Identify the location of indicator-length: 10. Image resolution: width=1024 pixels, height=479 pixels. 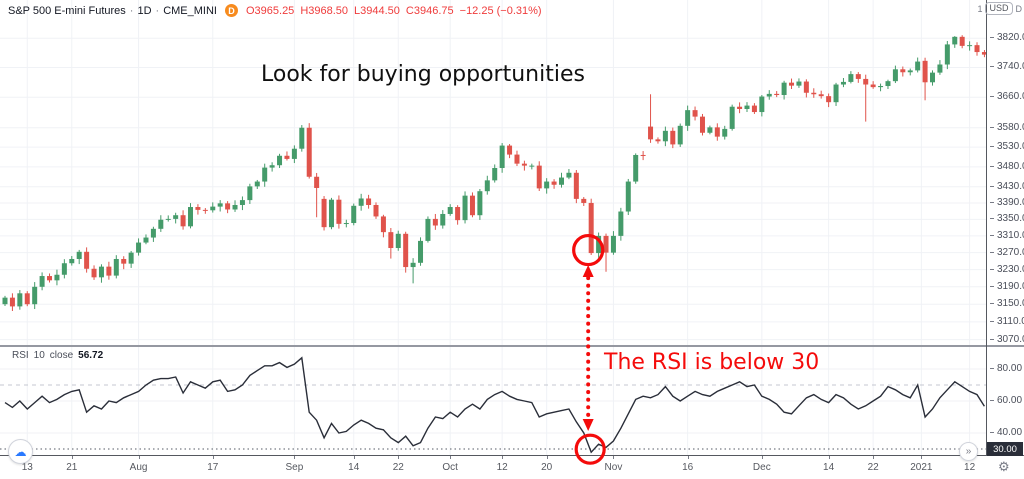
(39, 355).